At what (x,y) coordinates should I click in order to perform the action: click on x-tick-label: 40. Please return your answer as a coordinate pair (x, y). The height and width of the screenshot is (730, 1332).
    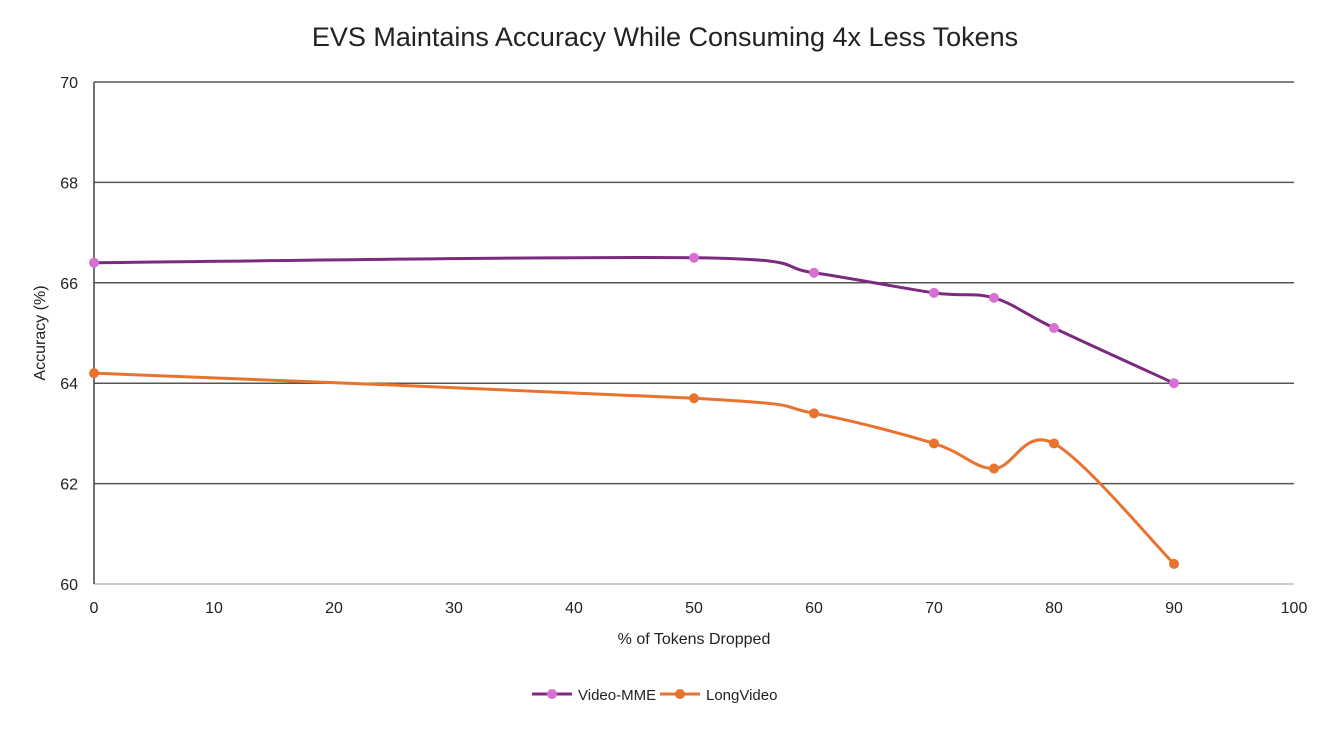
    Looking at the image, I should click on (574, 608).